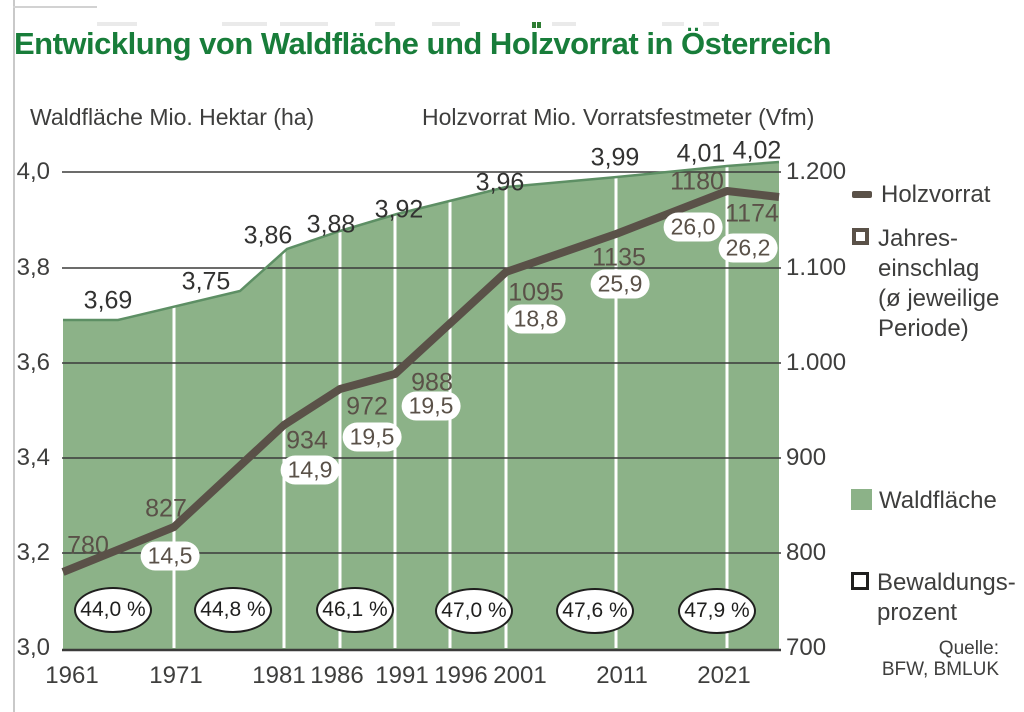  I want to click on y-tick-left: 4,0, so click(33, 171).